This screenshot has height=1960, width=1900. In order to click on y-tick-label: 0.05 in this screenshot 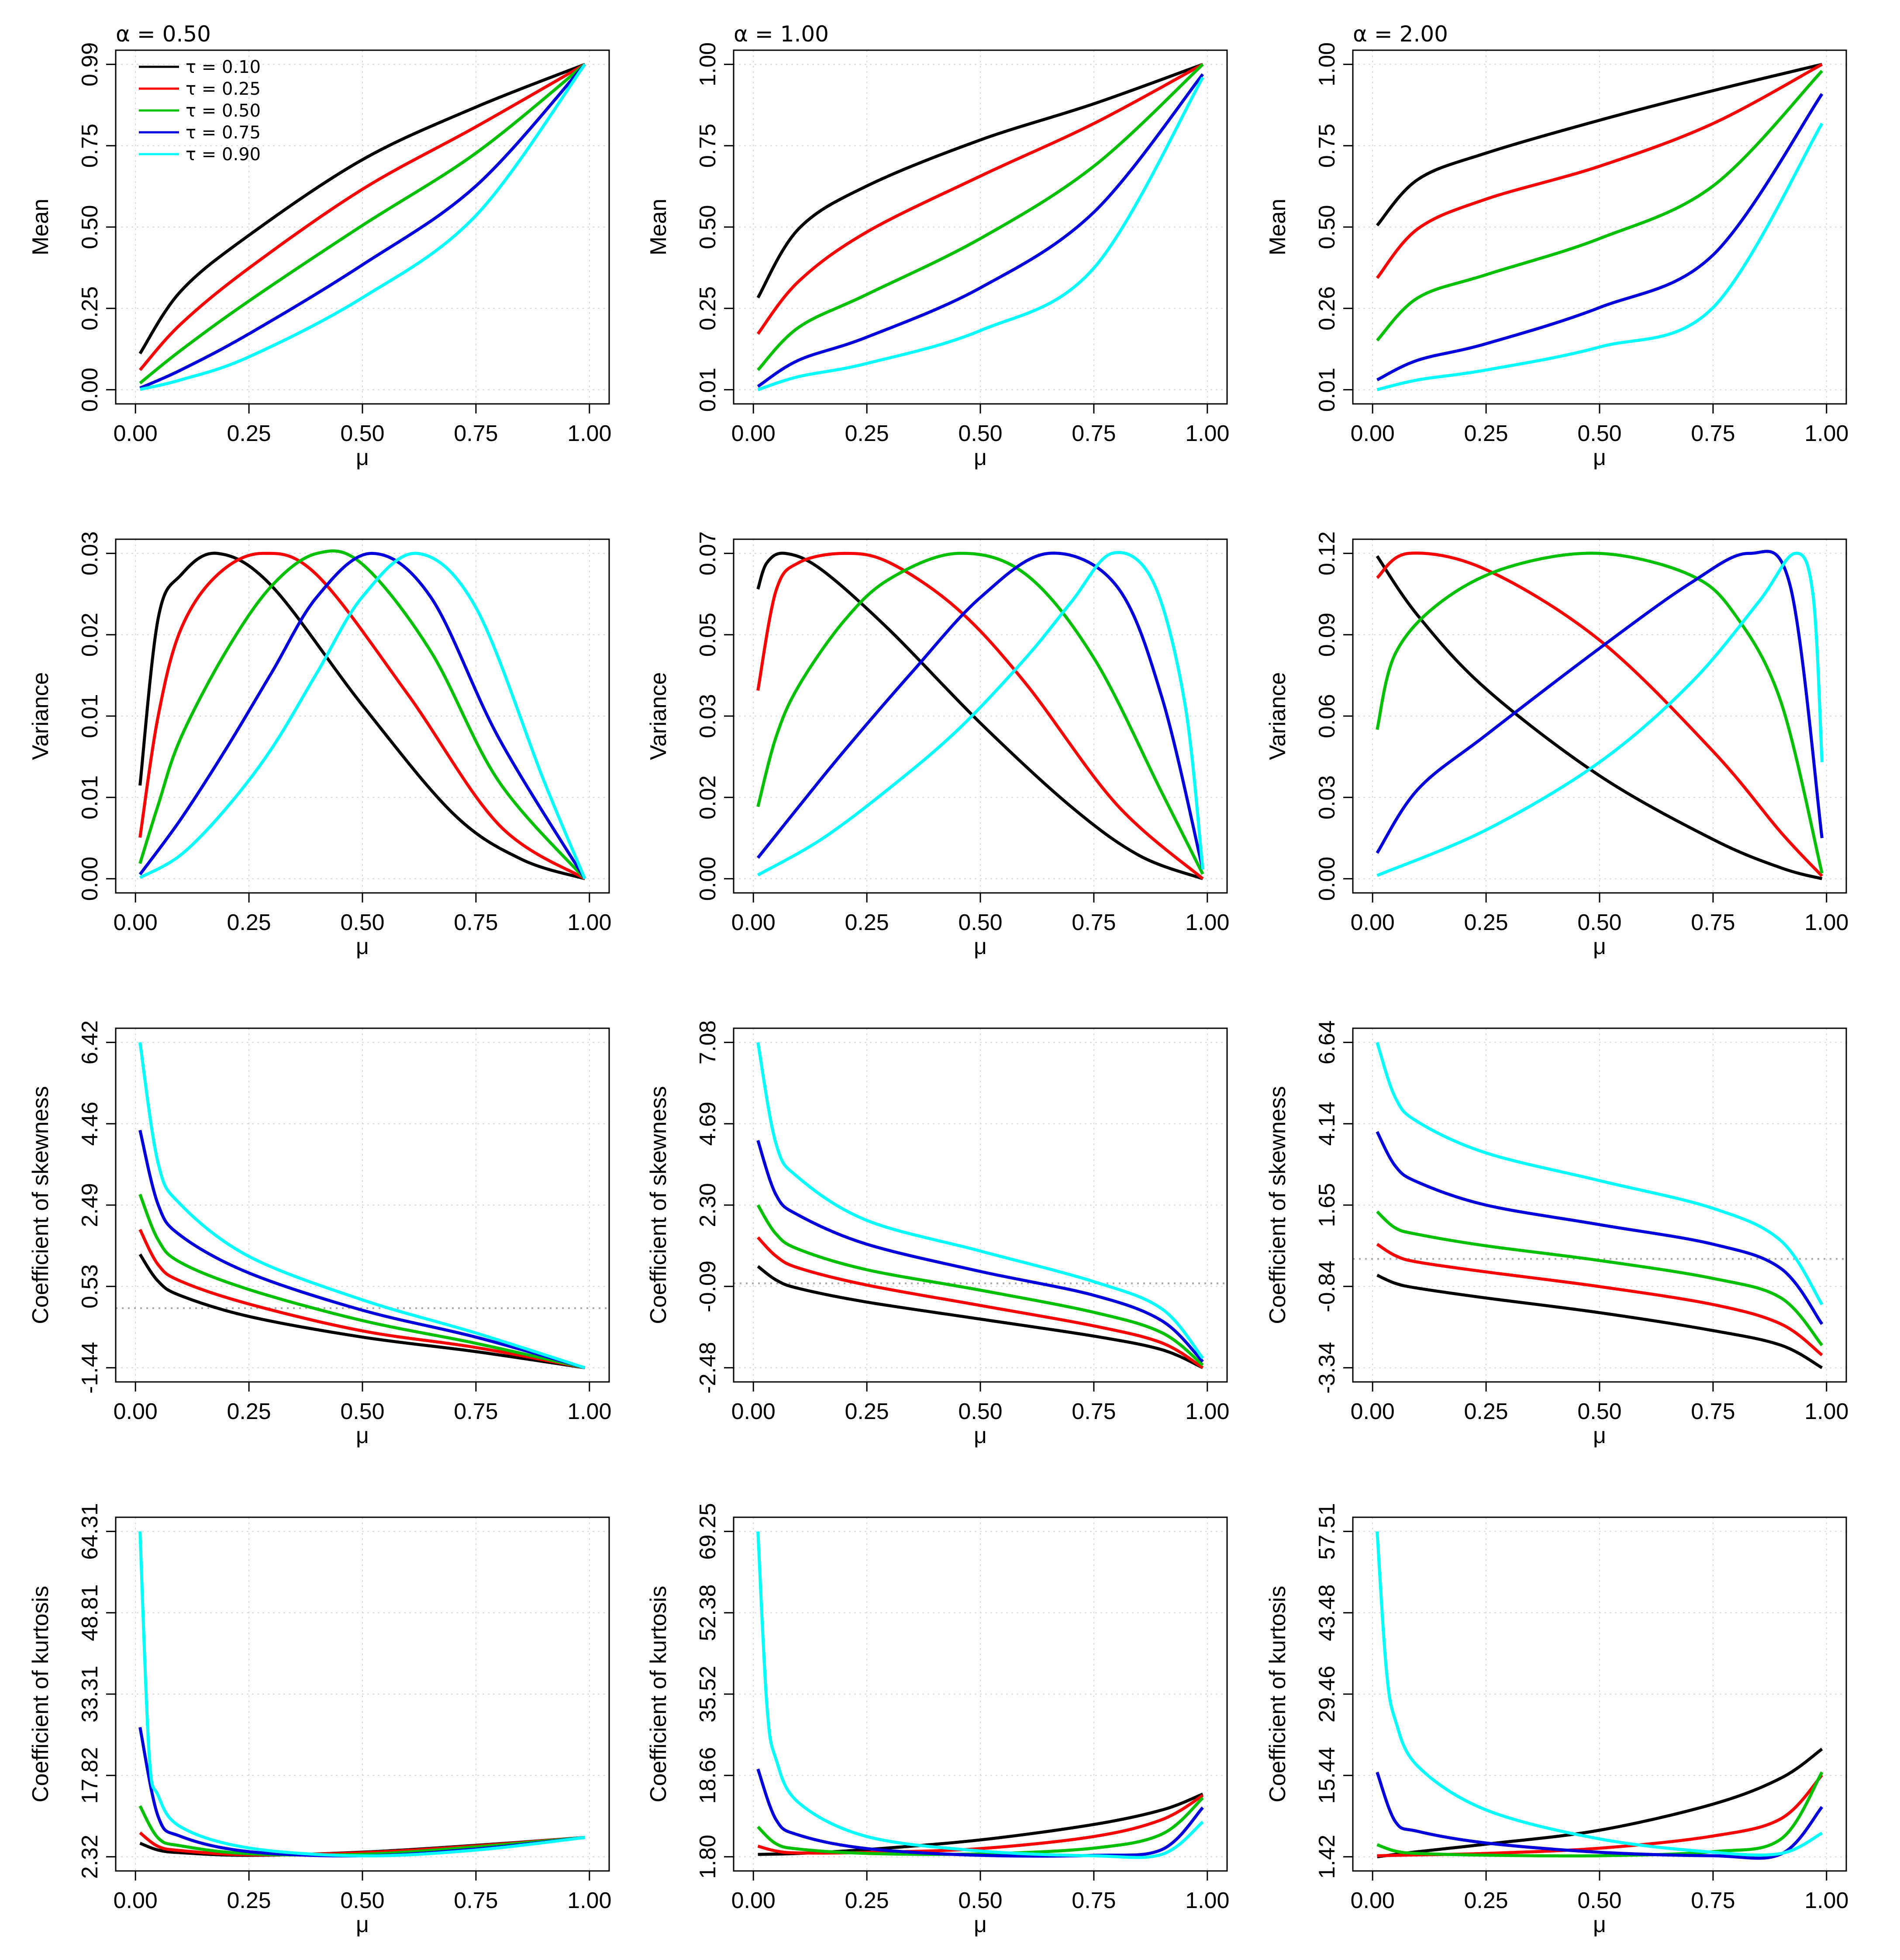, I will do `click(708, 635)`.